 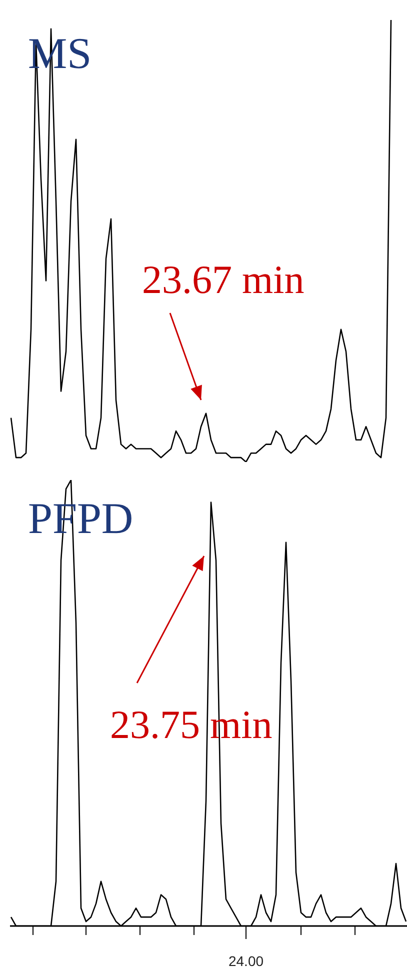 I want to click on annotation: 23.67 min, so click(x=223, y=279).